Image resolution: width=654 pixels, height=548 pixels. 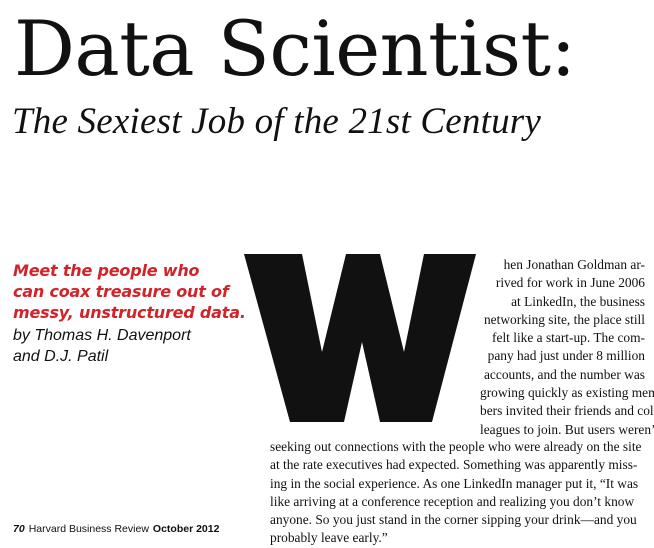 What do you see at coordinates (566, 356) in the screenshot?
I see `body-line: pany had just under 8 million` at bounding box center [566, 356].